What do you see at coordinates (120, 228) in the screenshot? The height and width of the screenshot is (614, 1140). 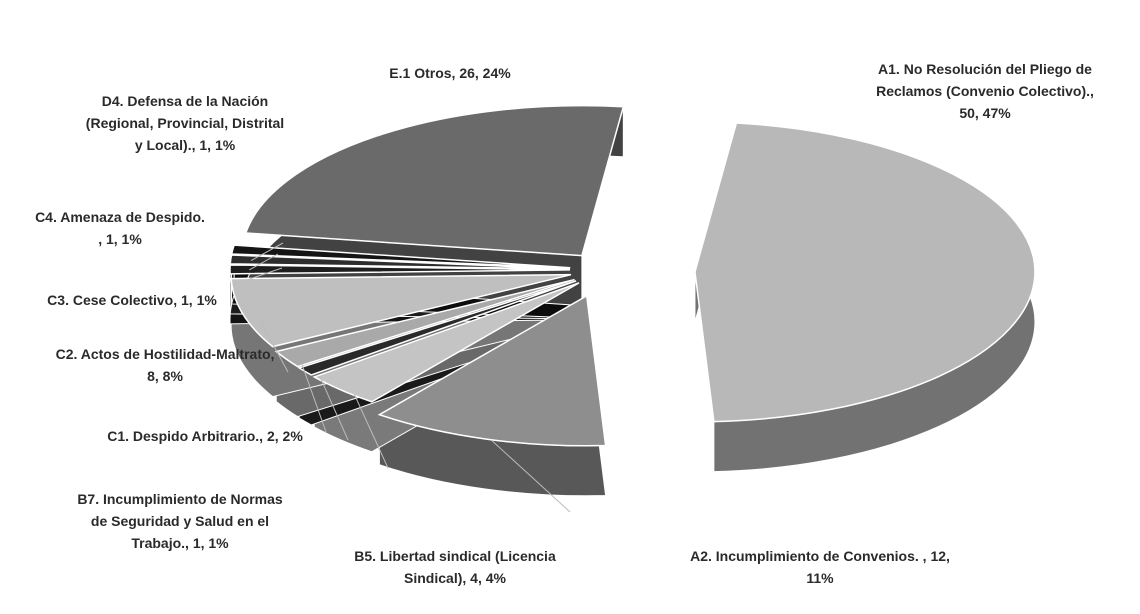 I see `data-label: C4. Amenaza de Despido. , 1, 1%` at bounding box center [120, 228].